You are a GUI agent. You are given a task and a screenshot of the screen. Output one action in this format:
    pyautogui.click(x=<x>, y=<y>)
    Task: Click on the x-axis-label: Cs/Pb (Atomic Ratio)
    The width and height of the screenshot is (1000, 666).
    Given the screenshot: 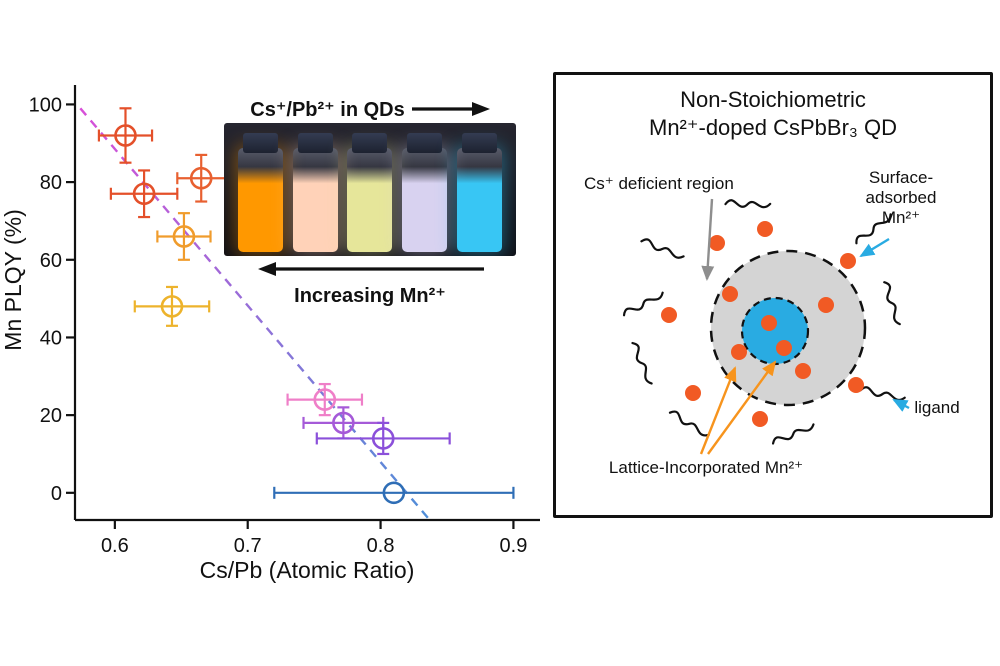 What is the action you would take?
    pyautogui.click(x=307, y=570)
    